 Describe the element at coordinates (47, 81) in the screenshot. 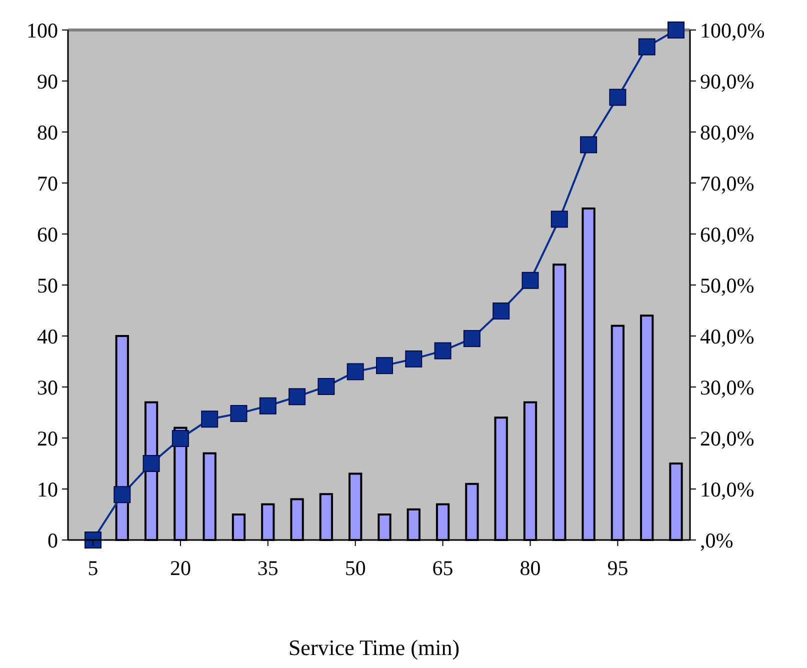

I see `y-tick-label: 90` at that location.